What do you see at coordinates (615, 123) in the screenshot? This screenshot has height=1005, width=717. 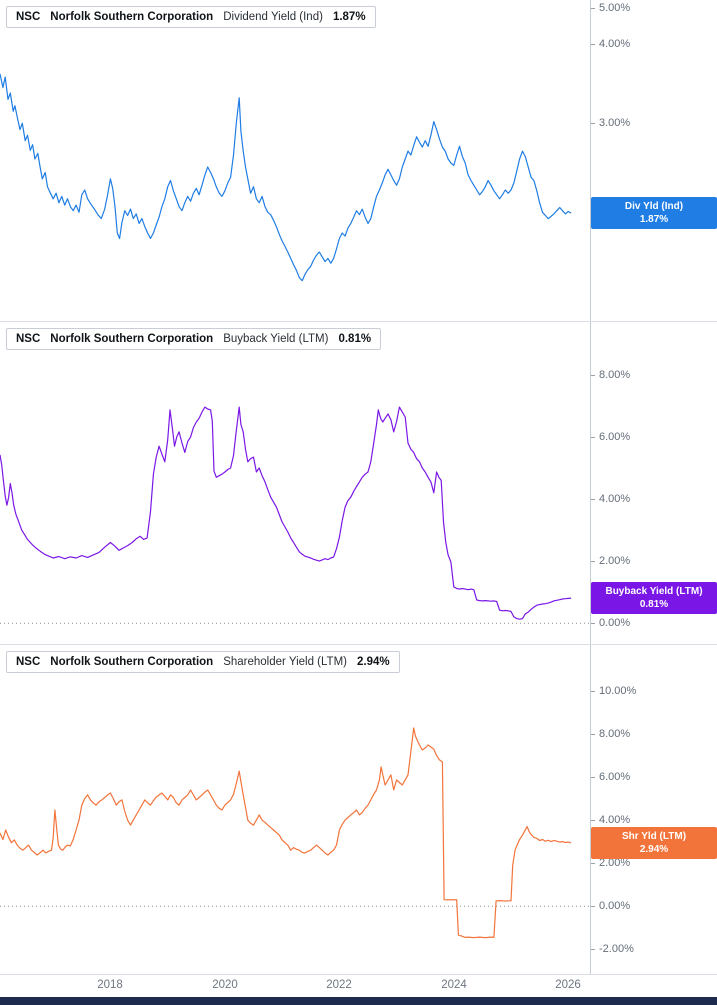 I see `y-axis-label: 3.00%` at bounding box center [615, 123].